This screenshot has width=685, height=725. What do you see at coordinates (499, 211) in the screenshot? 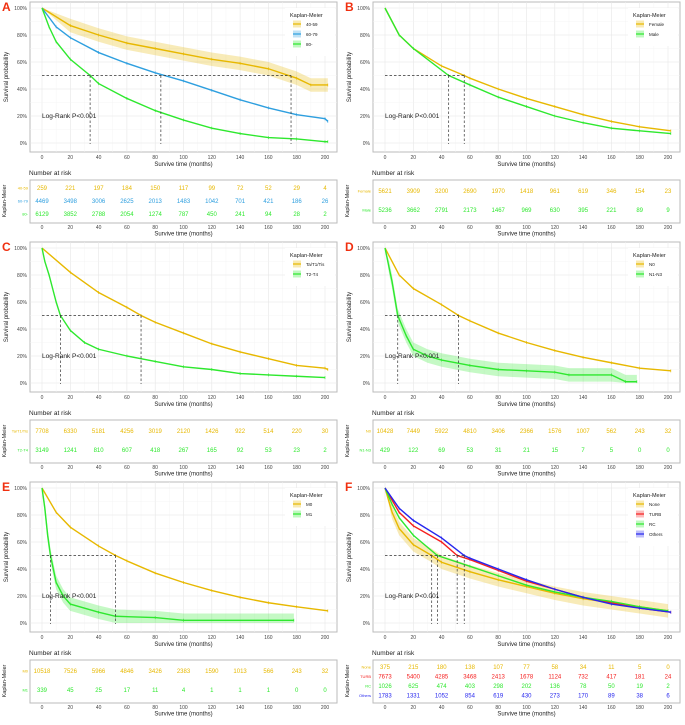
I see `risk-count: 1467` at bounding box center [499, 211].